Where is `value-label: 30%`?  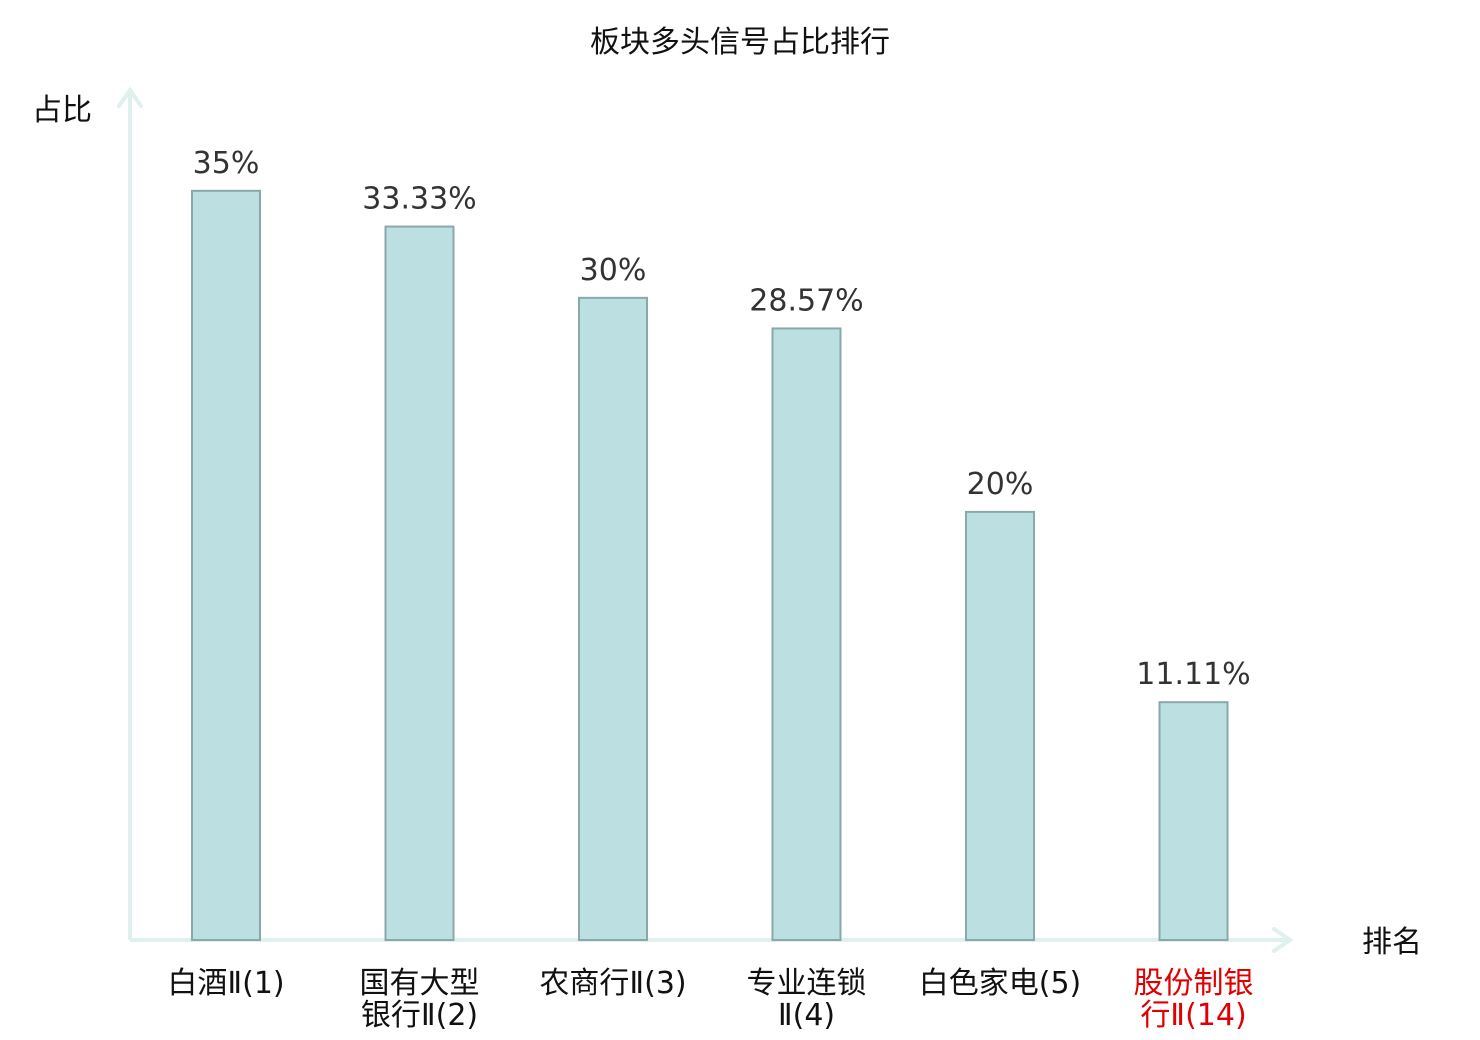 value-label: 30% is located at coordinates (613, 270).